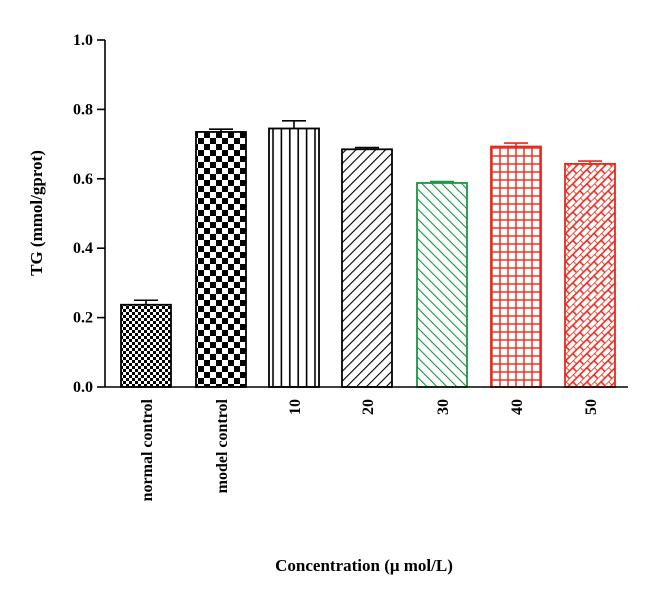 The width and height of the screenshot is (660, 609). Describe the element at coordinates (83, 109) in the screenshot. I see `y-tick-label: 0.8` at that location.